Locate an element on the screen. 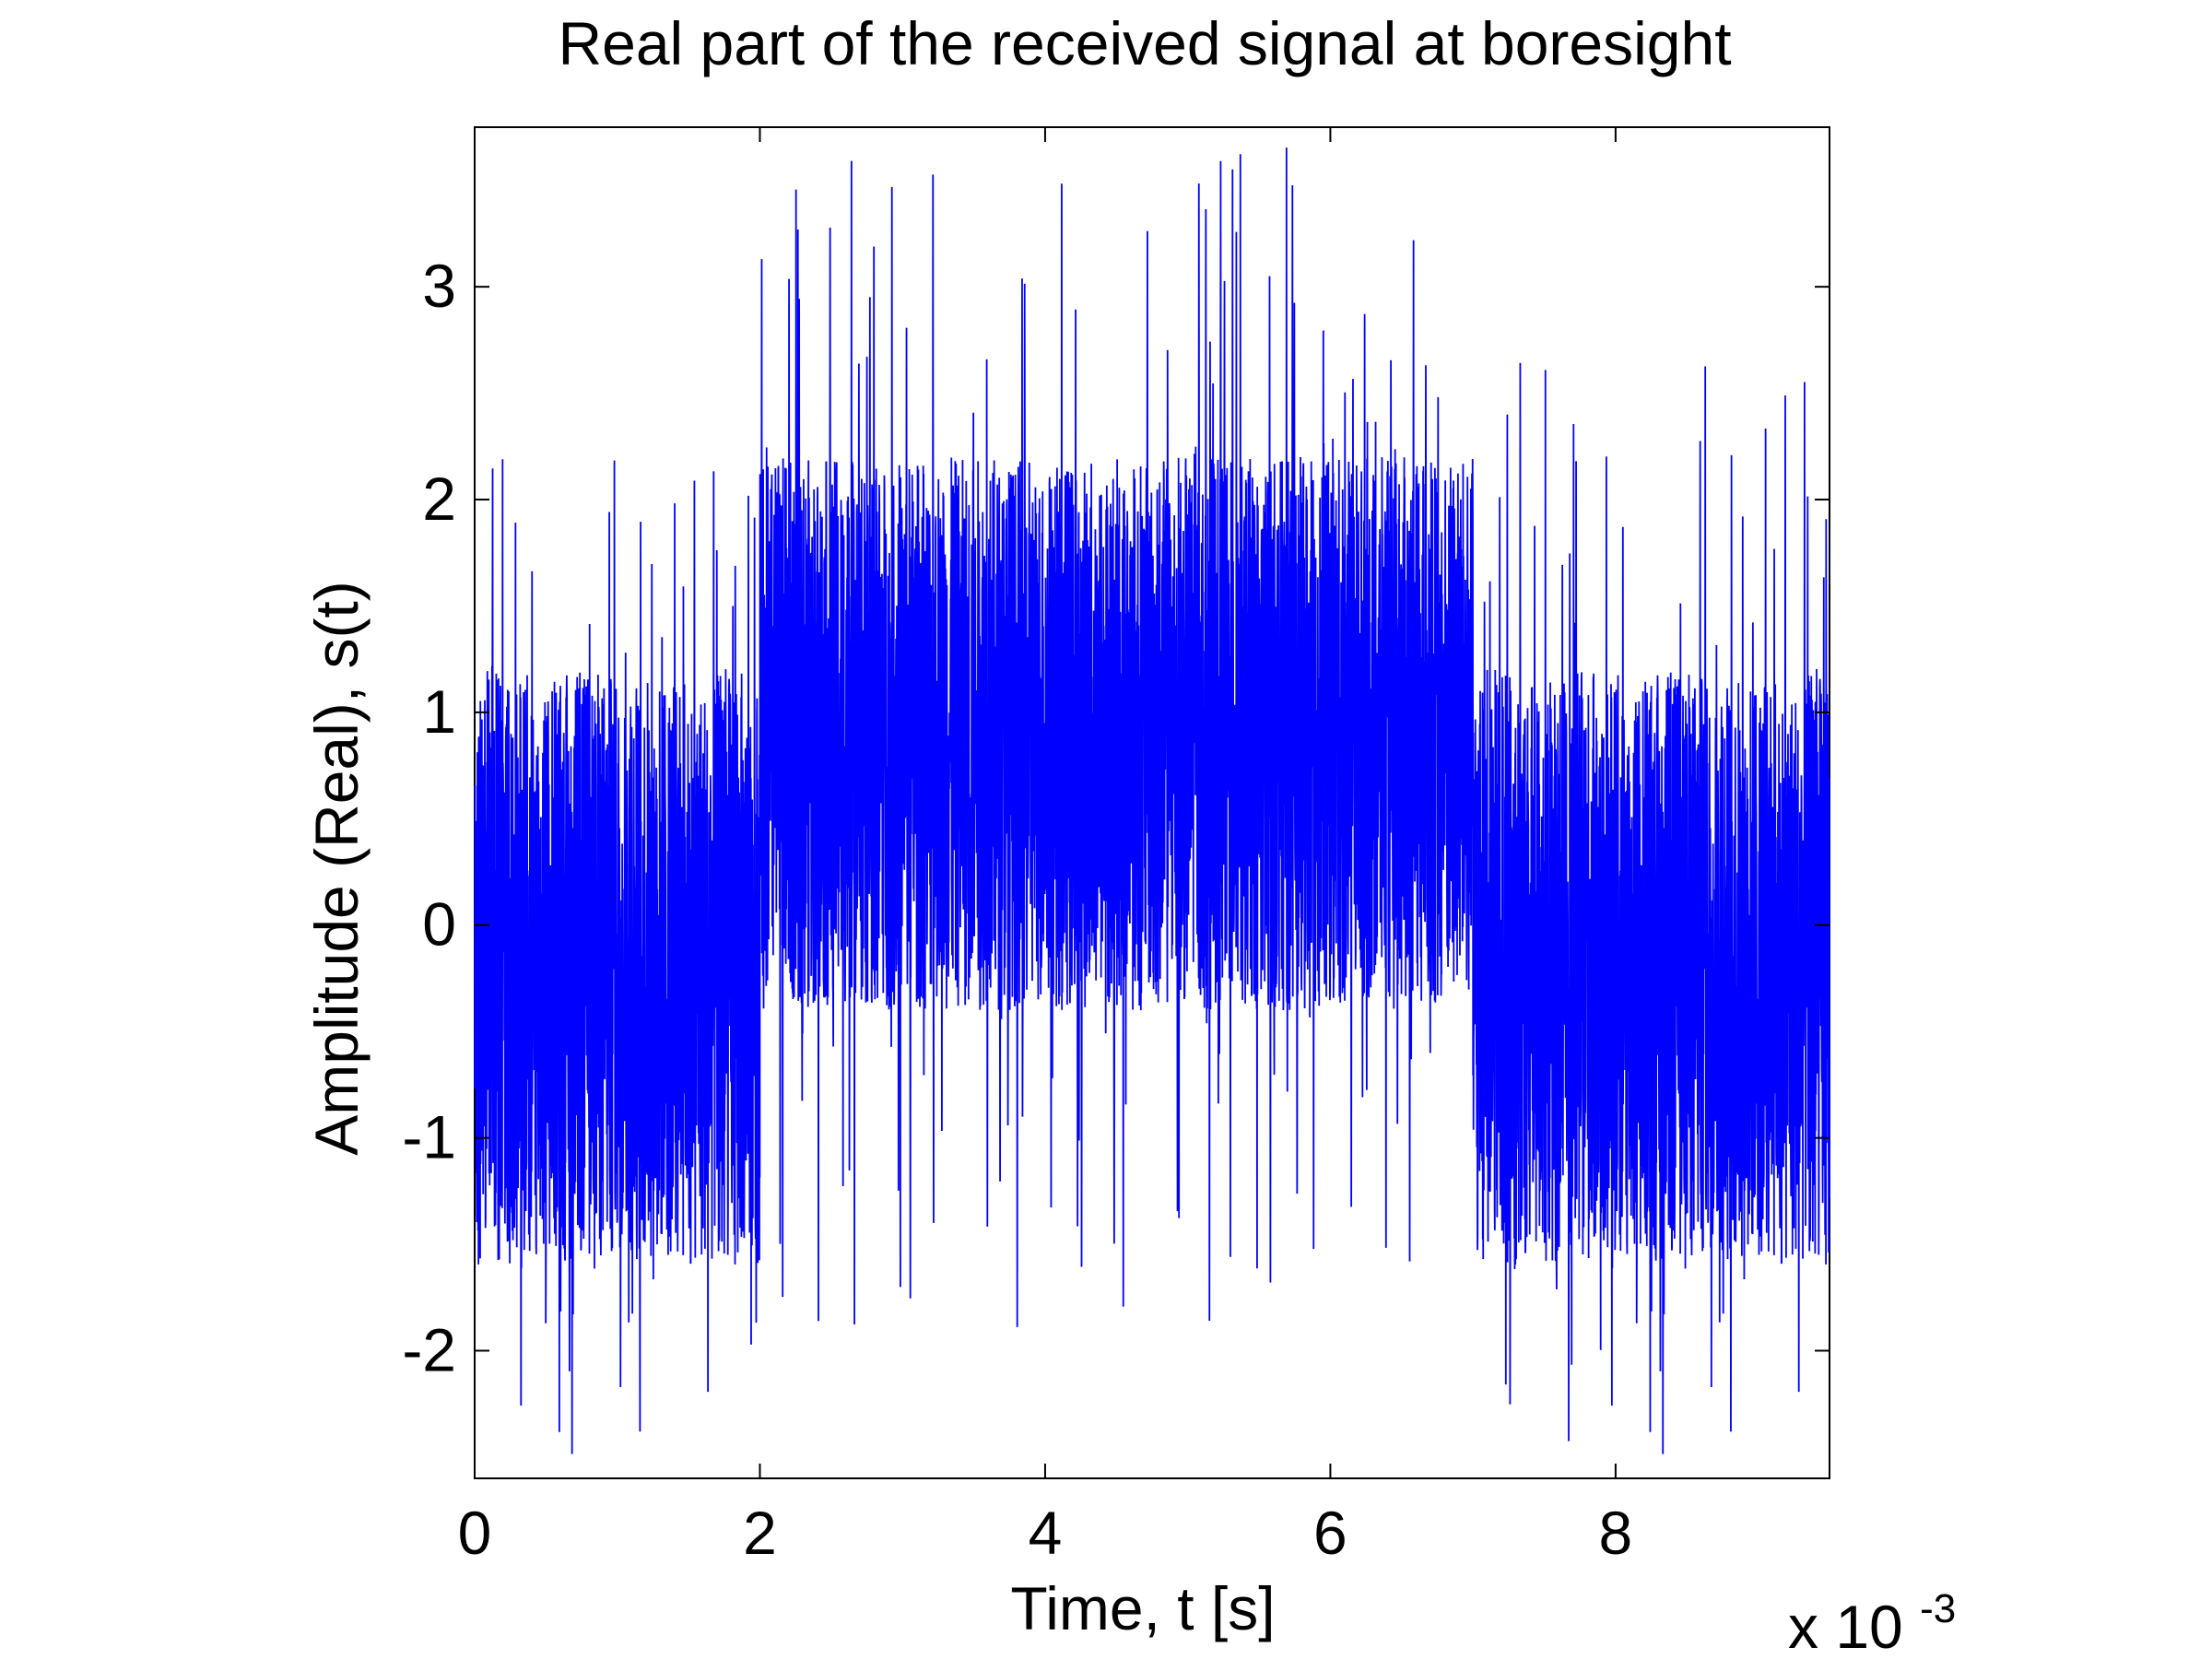 The height and width of the screenshot is (1659, 2212). x-axis-exponent: x 10 -3 is located at coordinates (1872, 1622).